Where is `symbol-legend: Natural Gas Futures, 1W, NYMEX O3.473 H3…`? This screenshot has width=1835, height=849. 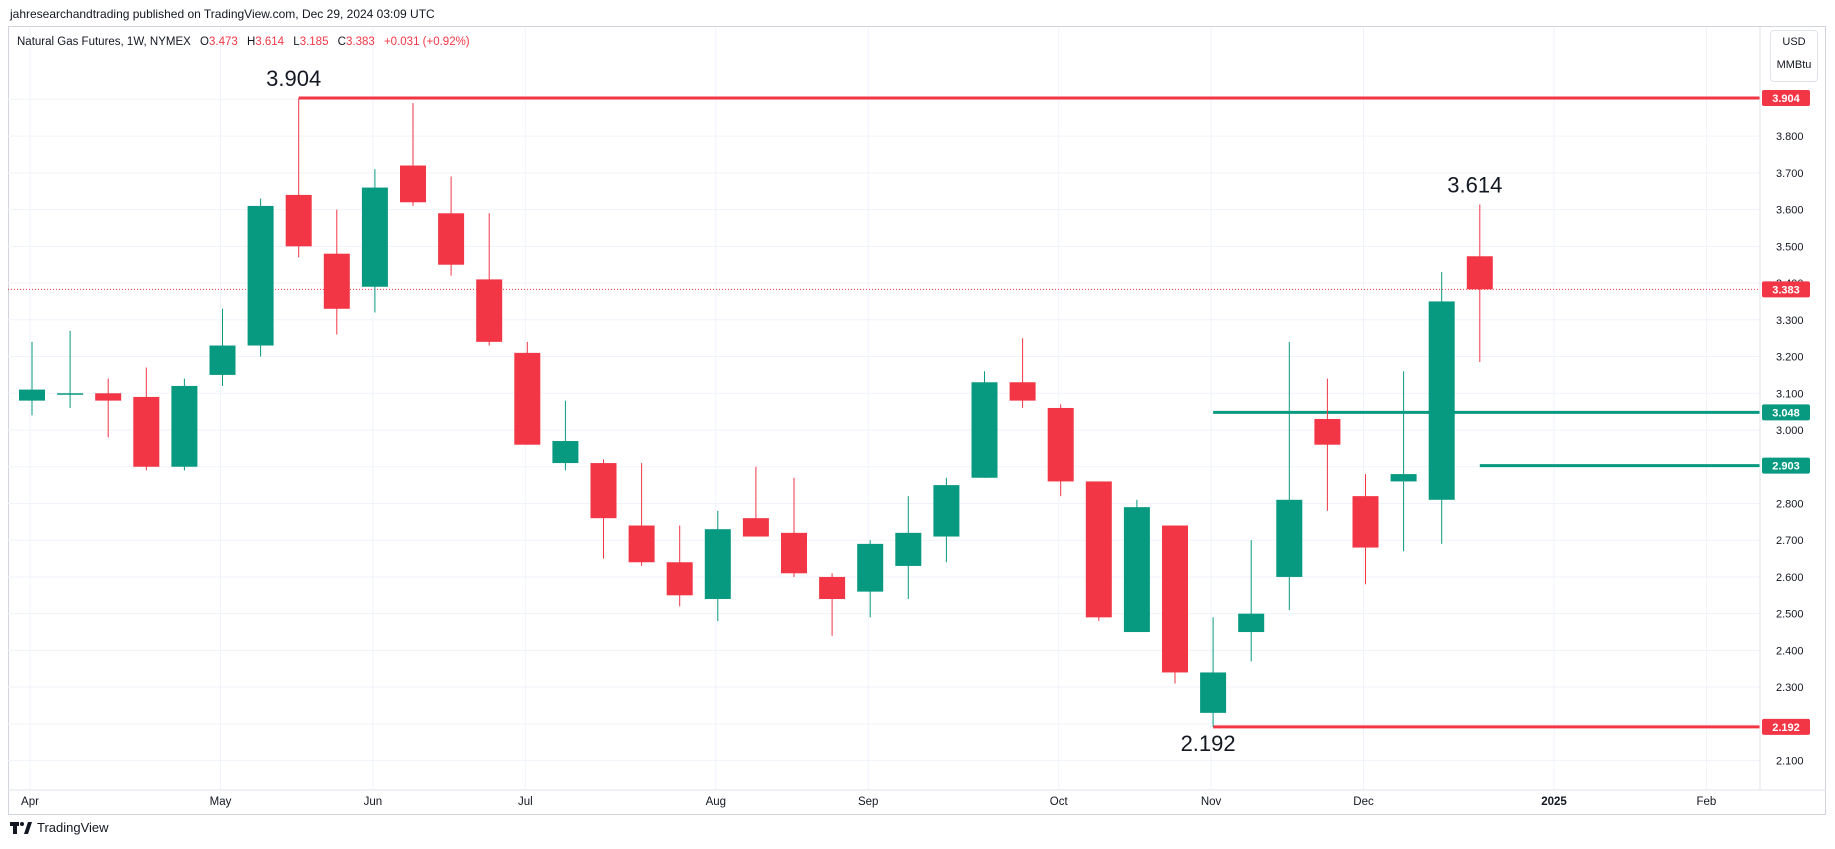 symbol-legend: Natural Gas Futures, 1W, NYMEX O3.473 H3… is located at coordinates (243, 42).